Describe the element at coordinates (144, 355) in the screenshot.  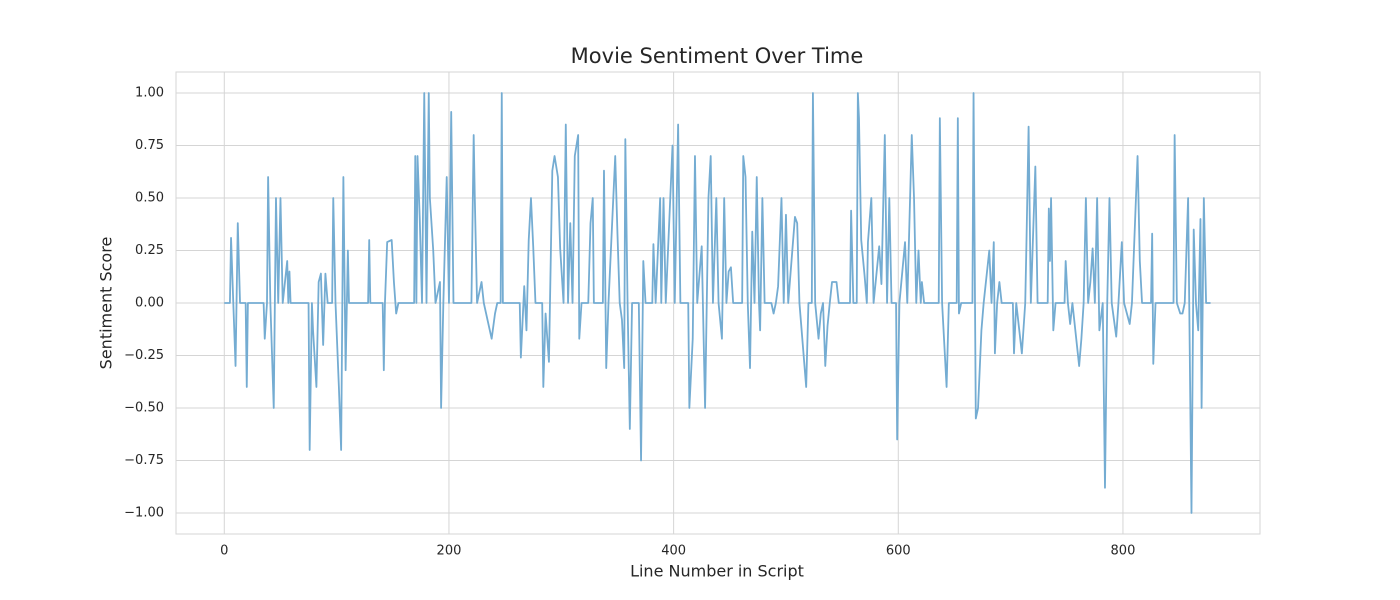
I see `y-tick-label: −0.25` at that location.